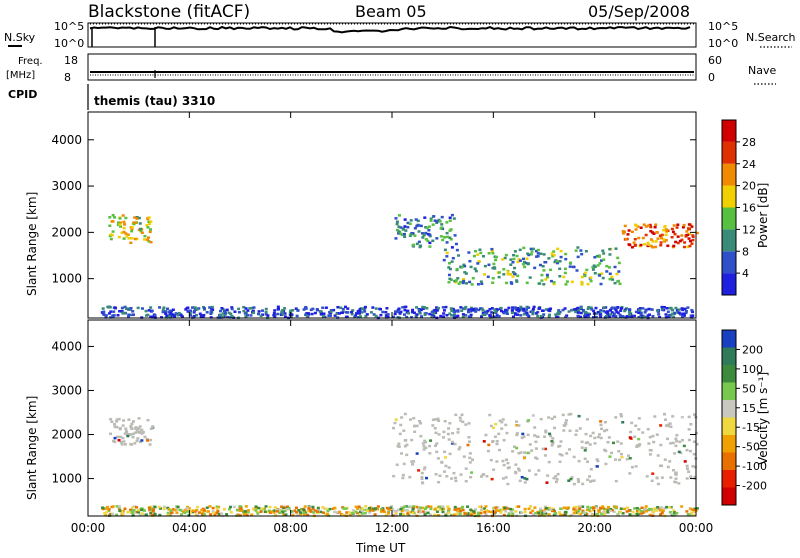  Describe the element at coordinates (69, 43) in the screenshot. I see `nsky-tick-bottom: 10^0` at that location.